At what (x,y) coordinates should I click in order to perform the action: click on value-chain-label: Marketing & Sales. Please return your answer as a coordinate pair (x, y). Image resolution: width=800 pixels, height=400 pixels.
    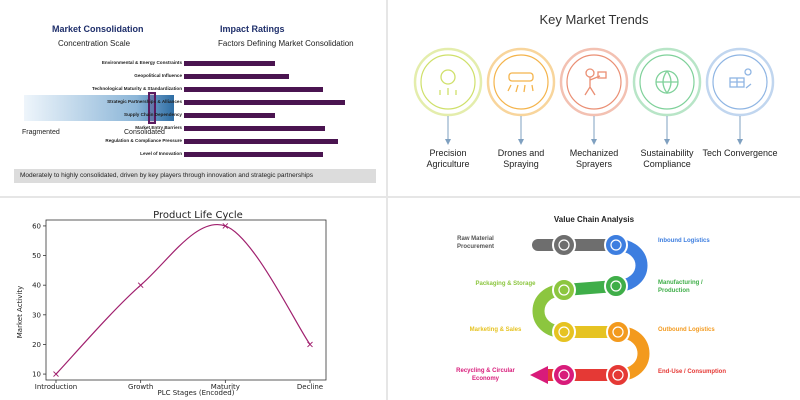
    Looking at the image, I should click on (495, 330).